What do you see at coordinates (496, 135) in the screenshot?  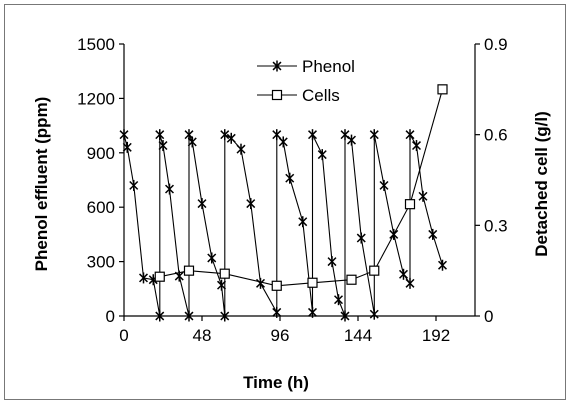 I see `y-right-tick-label: 0.6` at bounding box center [496, 135].